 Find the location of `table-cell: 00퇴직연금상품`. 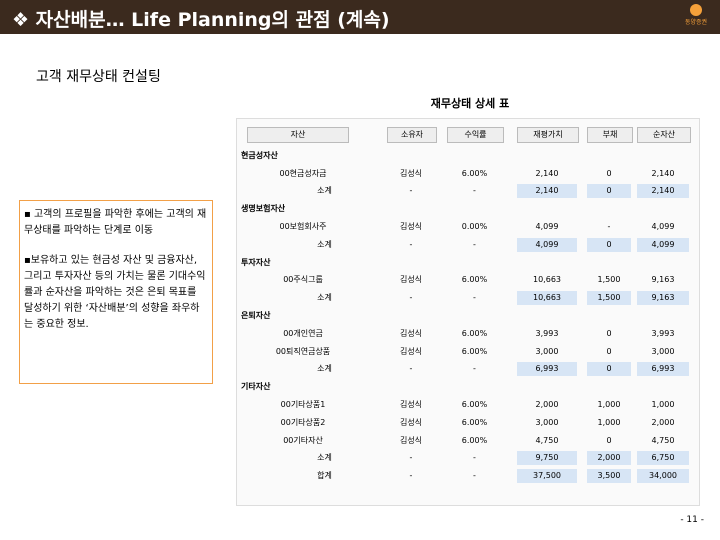

table-cell: 00퇴직연금상품 is located at coordinates (303, 351).